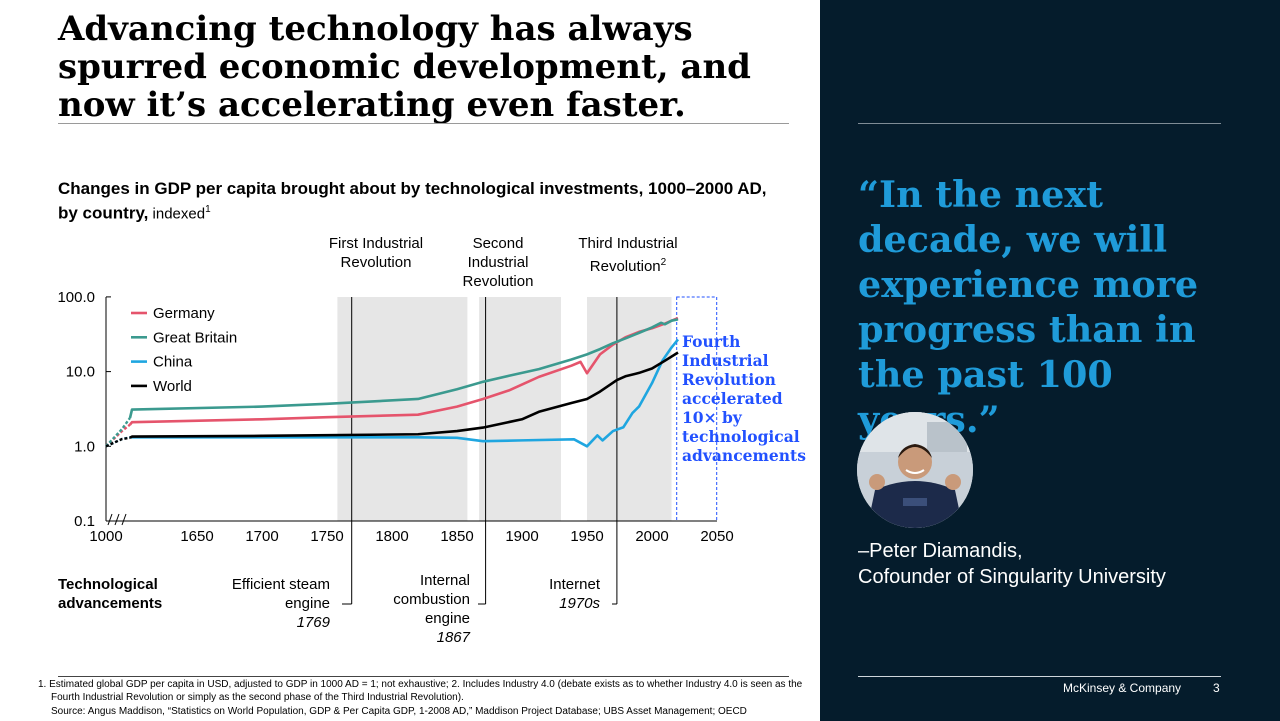 This screenshot has width=1280, height=721. What do you see at coordinates (629, 409) in the screenshot?
I see `revolution-band` at bounding box center [629, 409].